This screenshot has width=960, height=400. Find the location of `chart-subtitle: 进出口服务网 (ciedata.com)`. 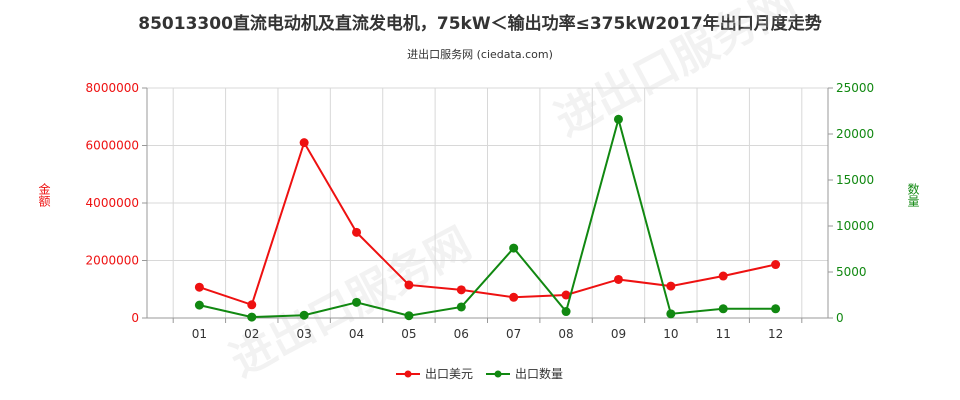

chart-subtitle: 进出口服务网 (ciedata.com) is located at coordinates (480, 54).